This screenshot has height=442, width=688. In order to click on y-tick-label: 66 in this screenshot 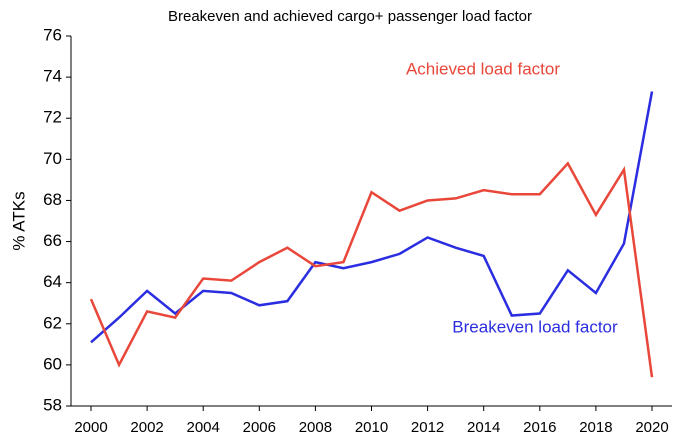, I will do `click(52, 240)`.